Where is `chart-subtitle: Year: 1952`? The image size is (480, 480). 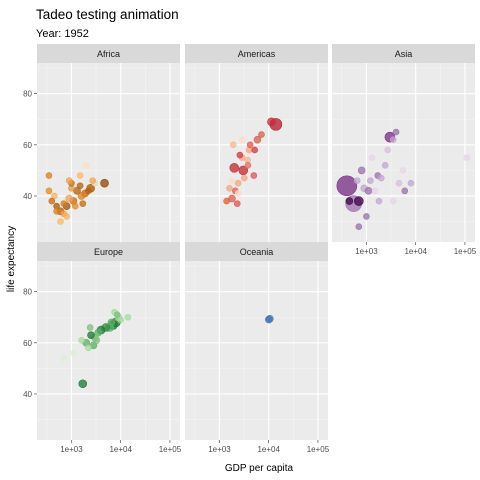
chart-subtitle: Year: 1952 is located at coordinates (62, 34).